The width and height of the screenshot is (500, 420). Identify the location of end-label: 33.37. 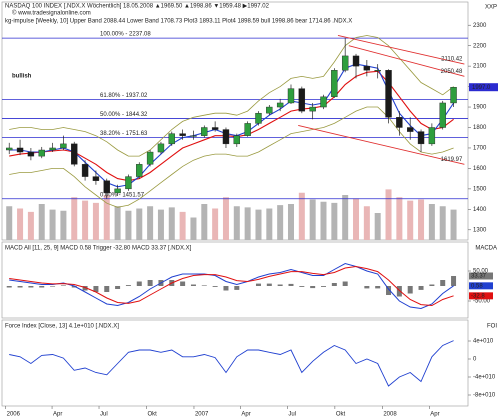
(479, 277).